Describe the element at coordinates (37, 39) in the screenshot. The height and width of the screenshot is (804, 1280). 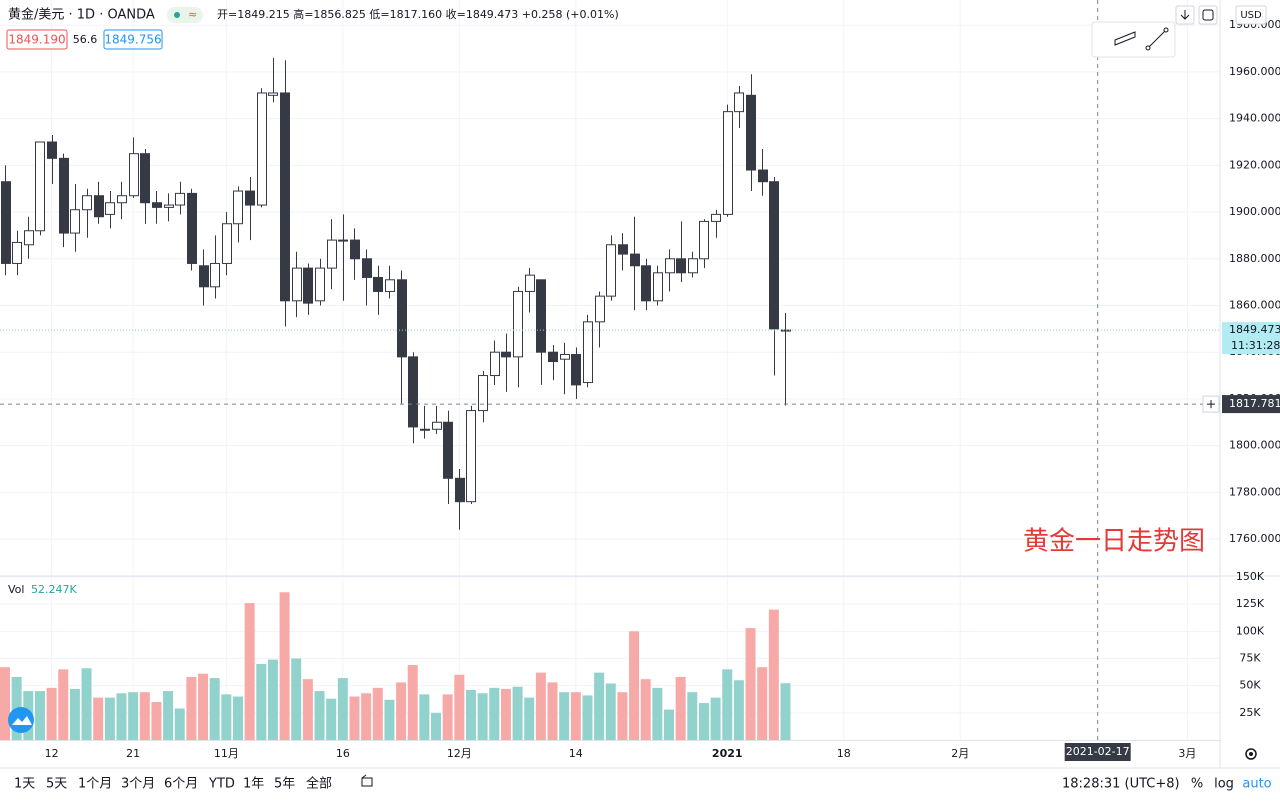
I see `bid-box` at that location.